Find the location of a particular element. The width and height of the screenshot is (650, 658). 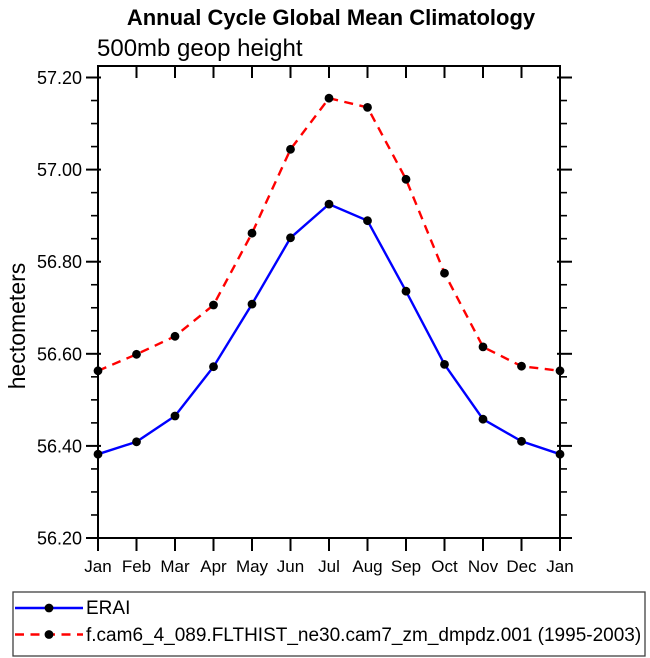

x-tick-label: May is located at coordinates (252, 566).